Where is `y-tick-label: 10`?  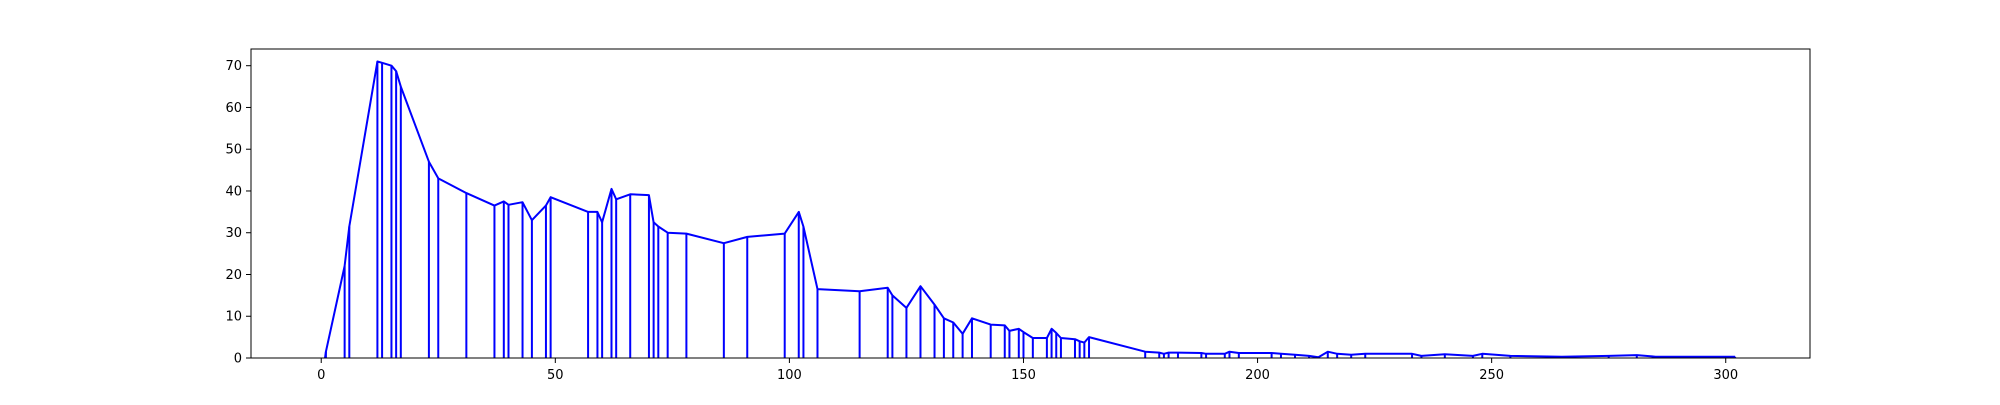
y-tick-label: 10 is located at coordinates (233, 317).